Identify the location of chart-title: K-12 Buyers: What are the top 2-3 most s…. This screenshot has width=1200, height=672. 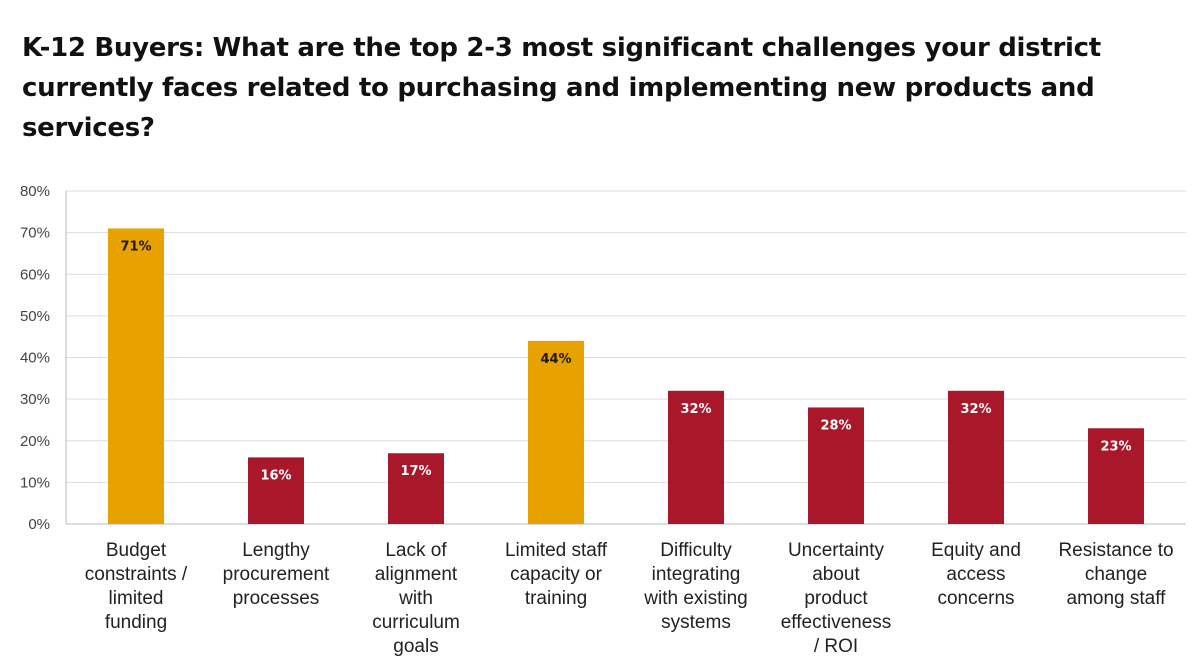
(561, 88).